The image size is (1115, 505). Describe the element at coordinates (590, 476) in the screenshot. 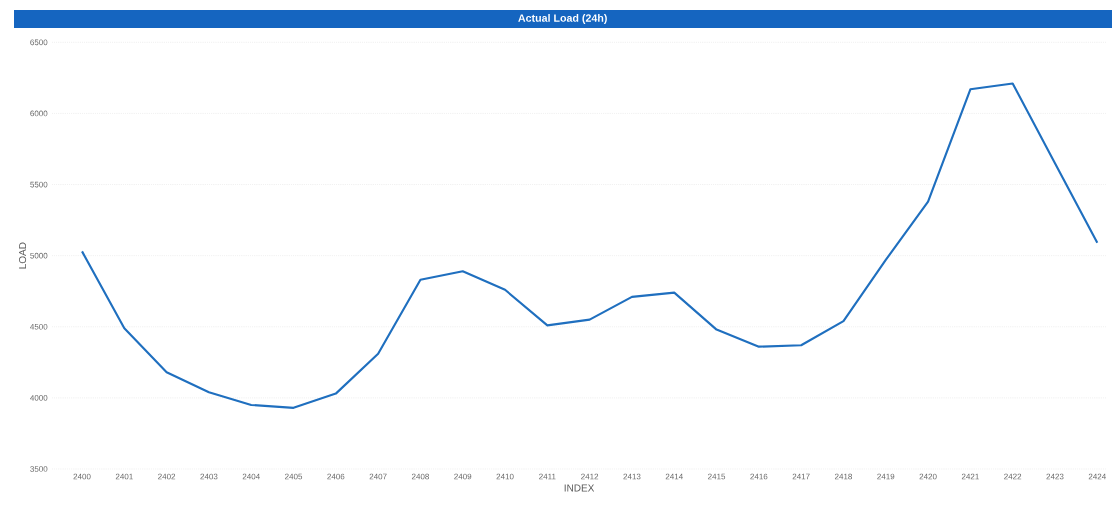

I see `x-tick-label: 2412` at that location.